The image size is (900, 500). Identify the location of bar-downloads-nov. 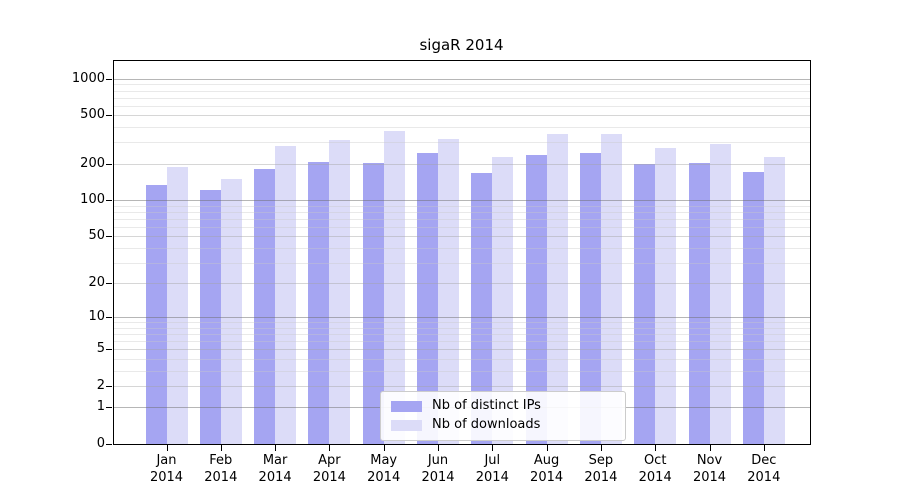
(720, 293).